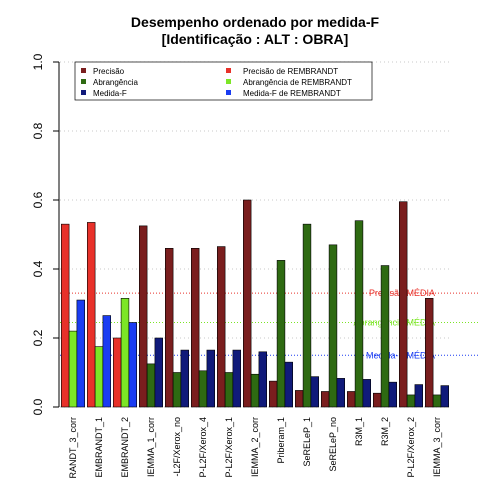  Describe the element at coordinates (307, 442) in the screenshot. I see `x-tick-label: SeRELeP_1` at that location.